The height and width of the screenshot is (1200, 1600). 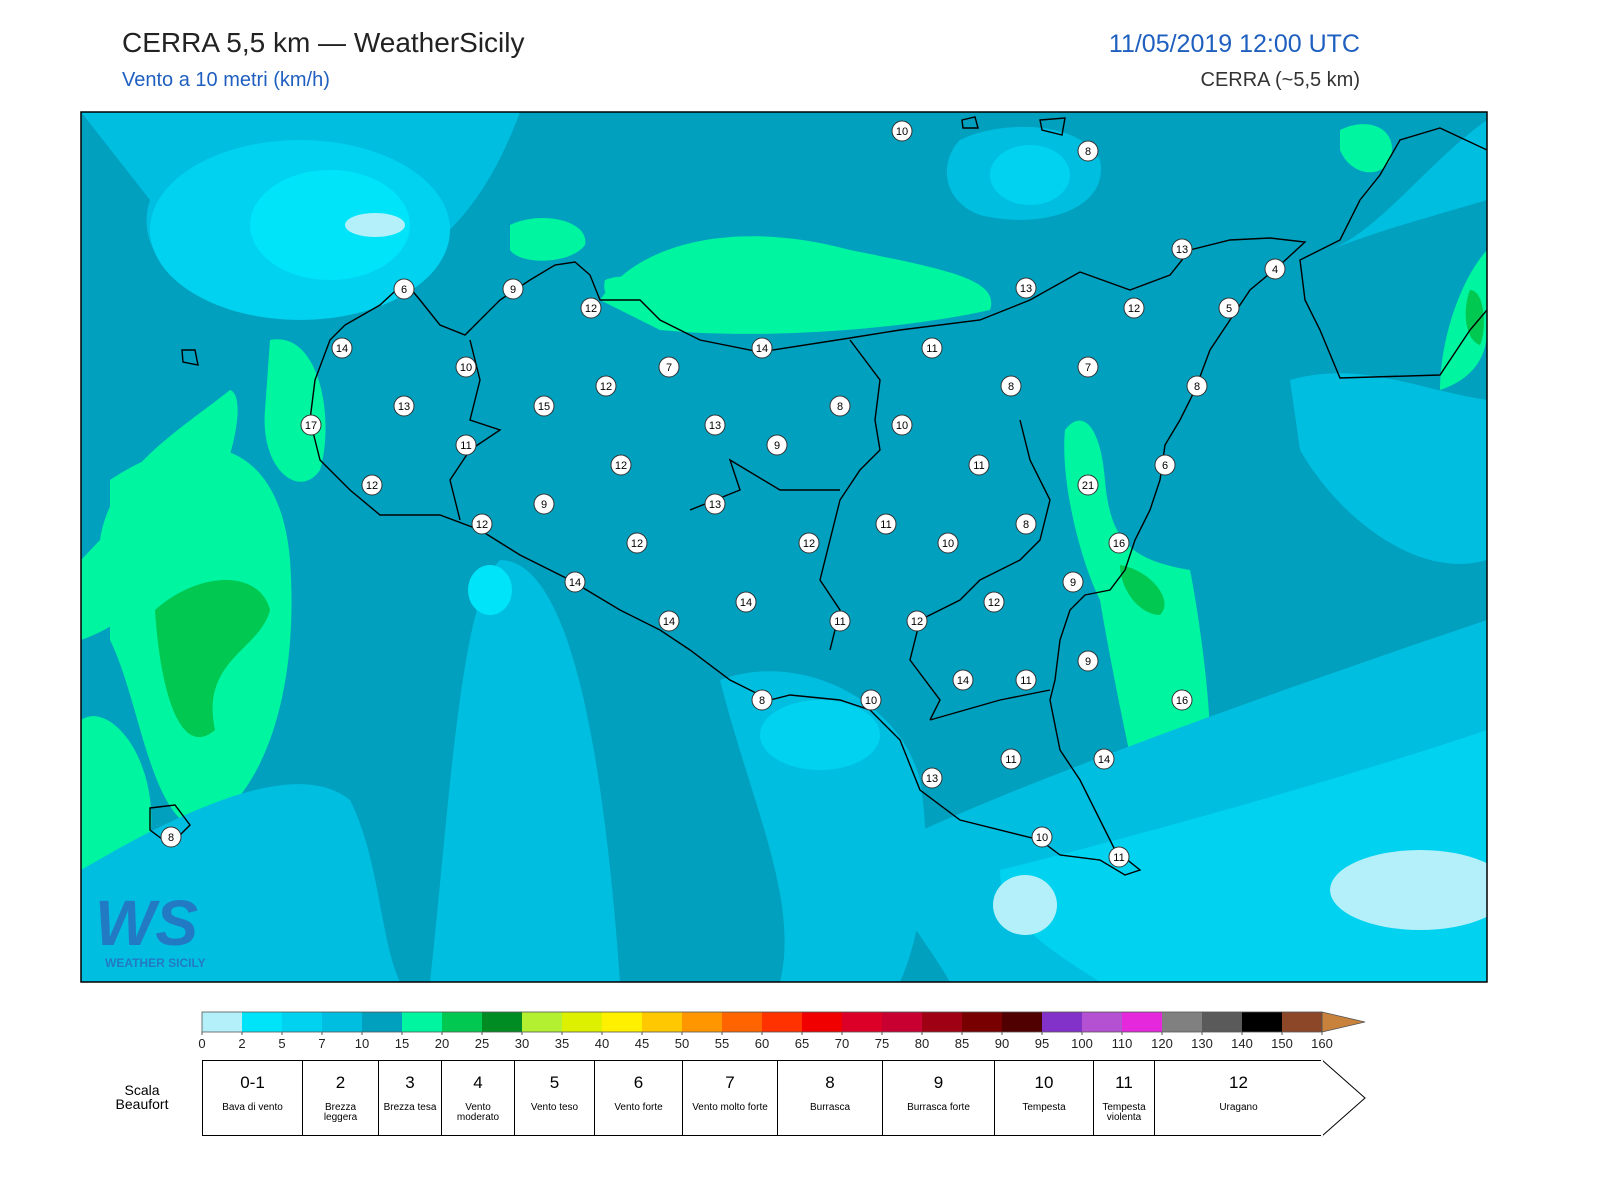 I want to click on colorbar-tick-label: 55, so click(x=722, y=1043).